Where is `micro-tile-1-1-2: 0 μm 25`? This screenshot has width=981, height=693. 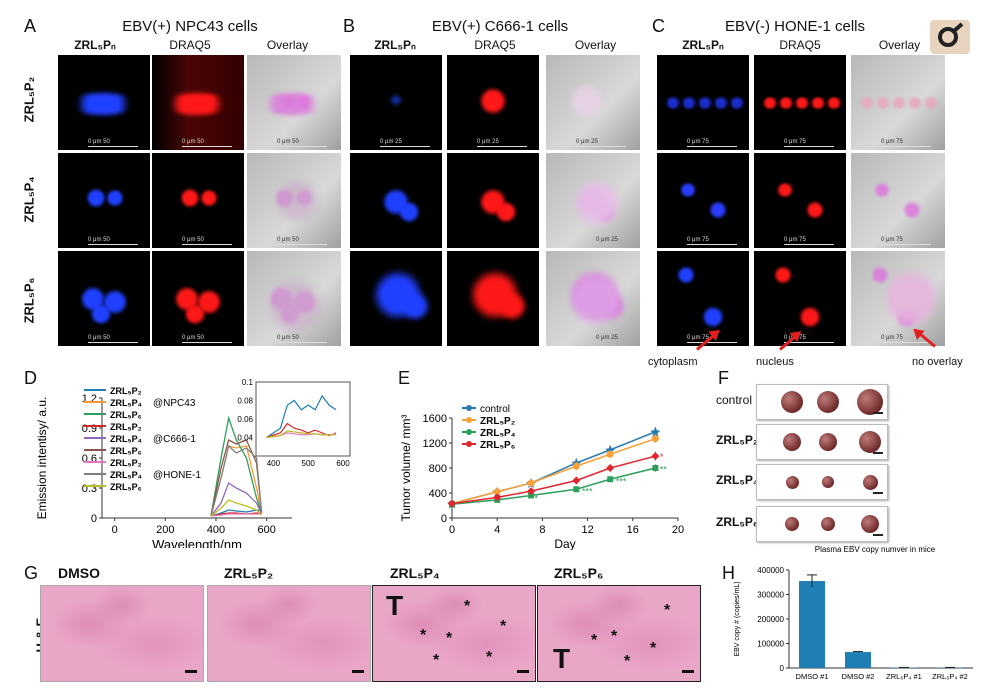 micro-tile-1-1-2: 0 μm 25 is located at coordinates (593, 200).